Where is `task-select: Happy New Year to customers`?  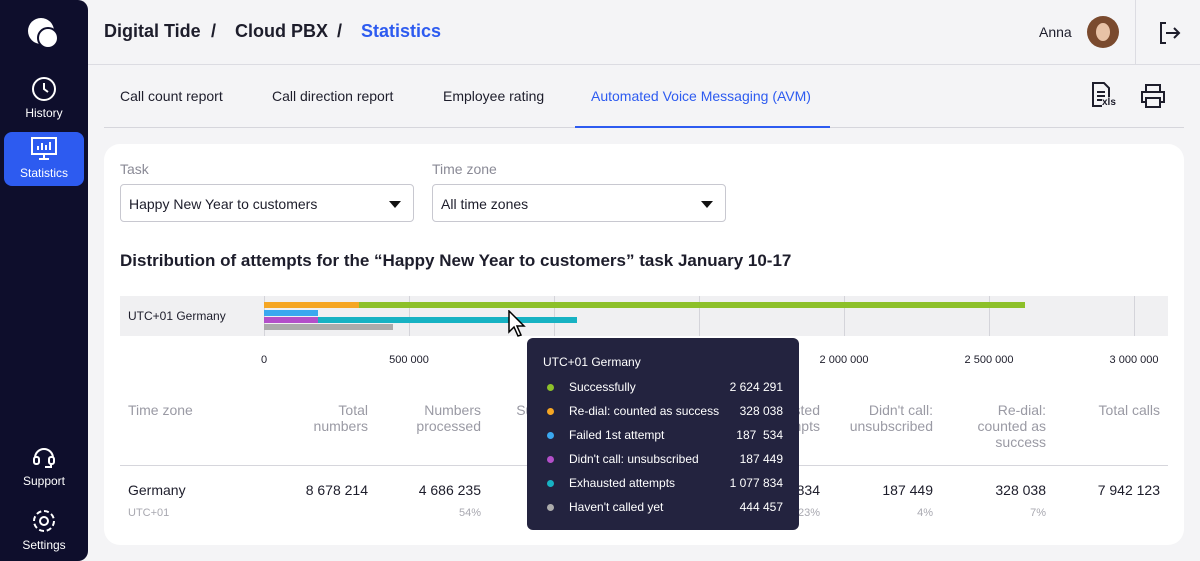
task-select: Happy New Year to customers is located at coordinates (267, 203).